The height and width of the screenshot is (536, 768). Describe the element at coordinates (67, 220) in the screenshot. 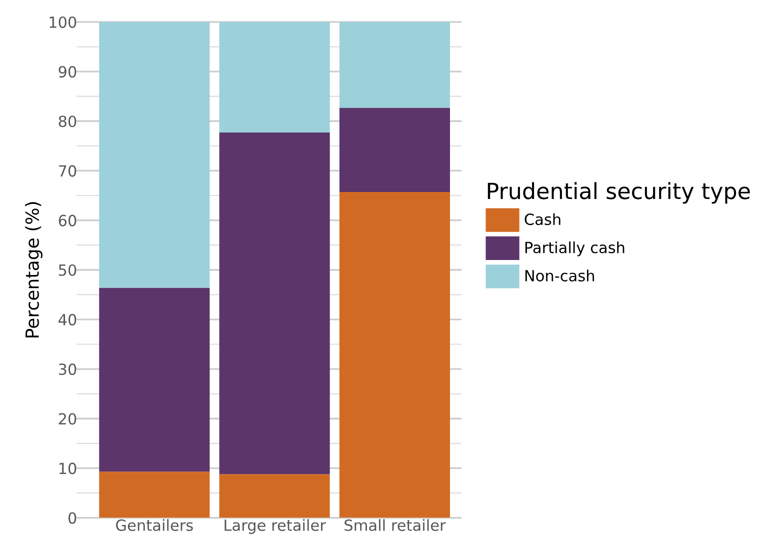

I see `y-tick-label: 60` at that location.